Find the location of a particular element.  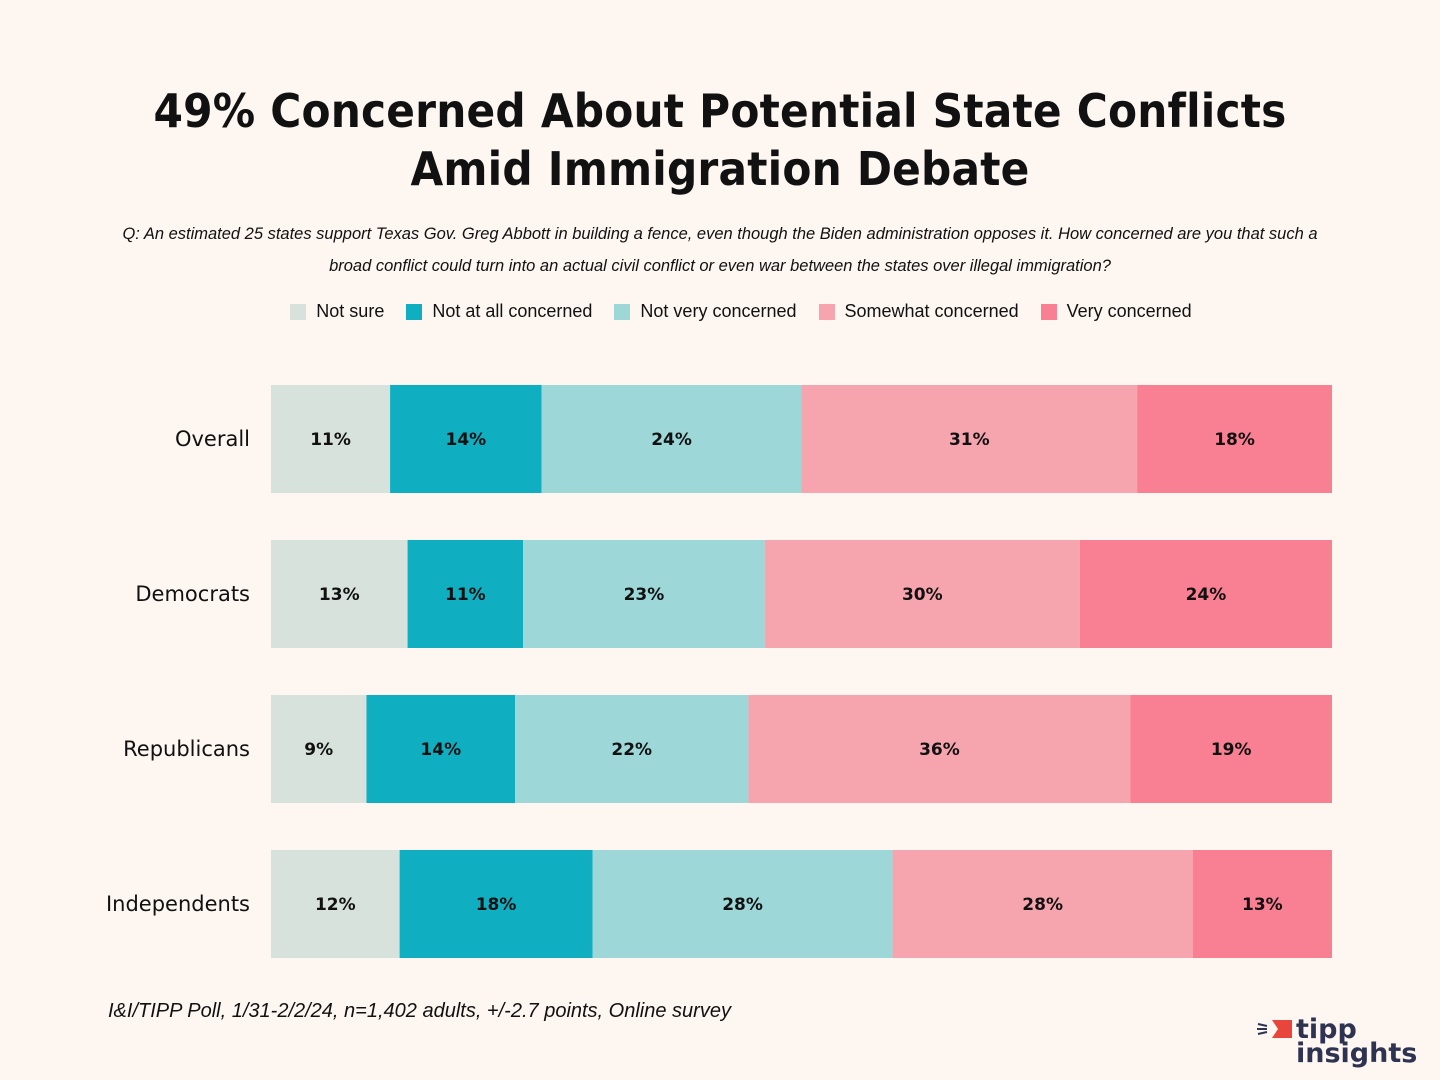

data-label: 31% is located at coordinates (969, 440).